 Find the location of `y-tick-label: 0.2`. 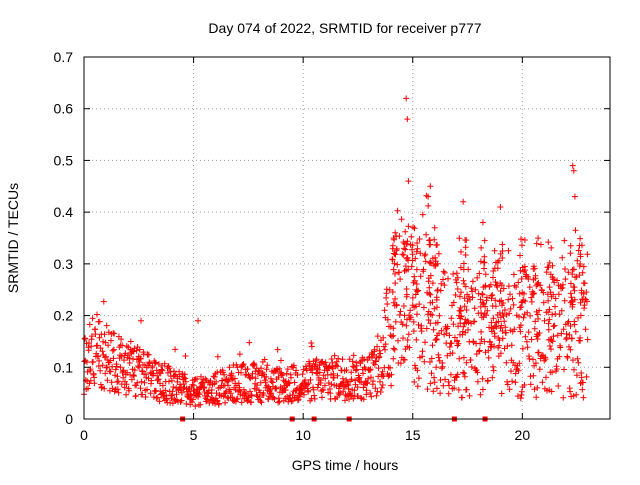

y-tick-label: 0.2 is located at coordinates (64, 316).